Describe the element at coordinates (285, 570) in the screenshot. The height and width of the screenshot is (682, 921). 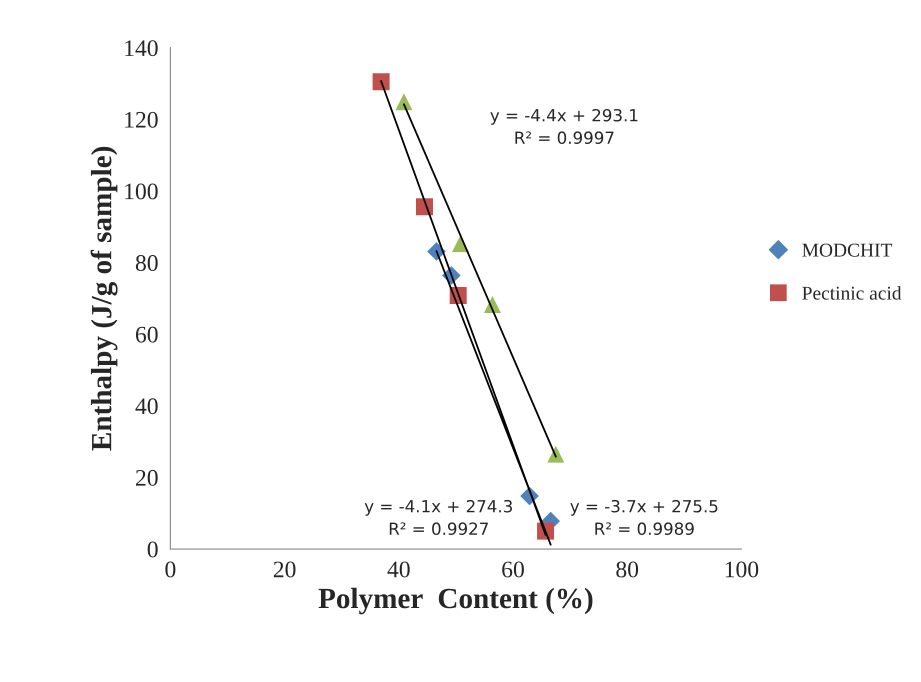
I see `x-tick-label: 20` at that location.